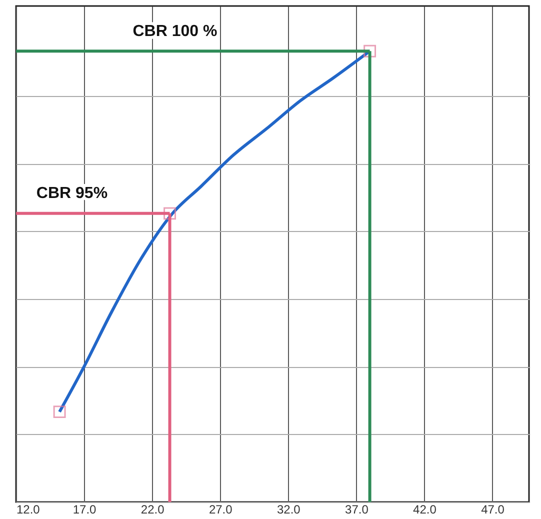 Image resolution: width=541 pixels, height=519 pixels. What do you see at coordinates (84, 509) in the screenshot?
I see `x-tick-label: 17.0` at bounding box center [84, 509].